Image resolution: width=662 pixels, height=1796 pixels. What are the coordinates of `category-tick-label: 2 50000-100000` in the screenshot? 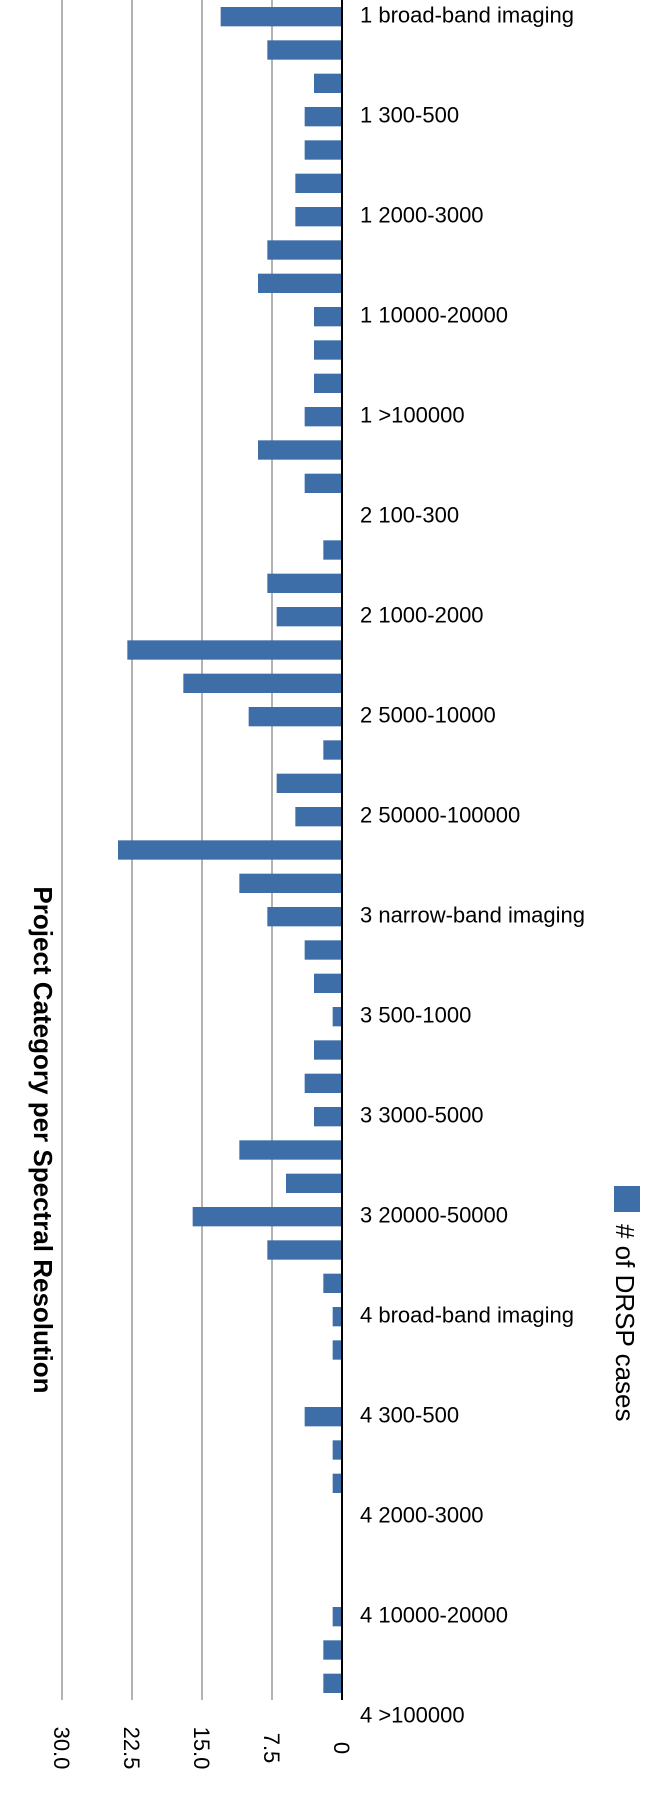 It's located at (440, 814).